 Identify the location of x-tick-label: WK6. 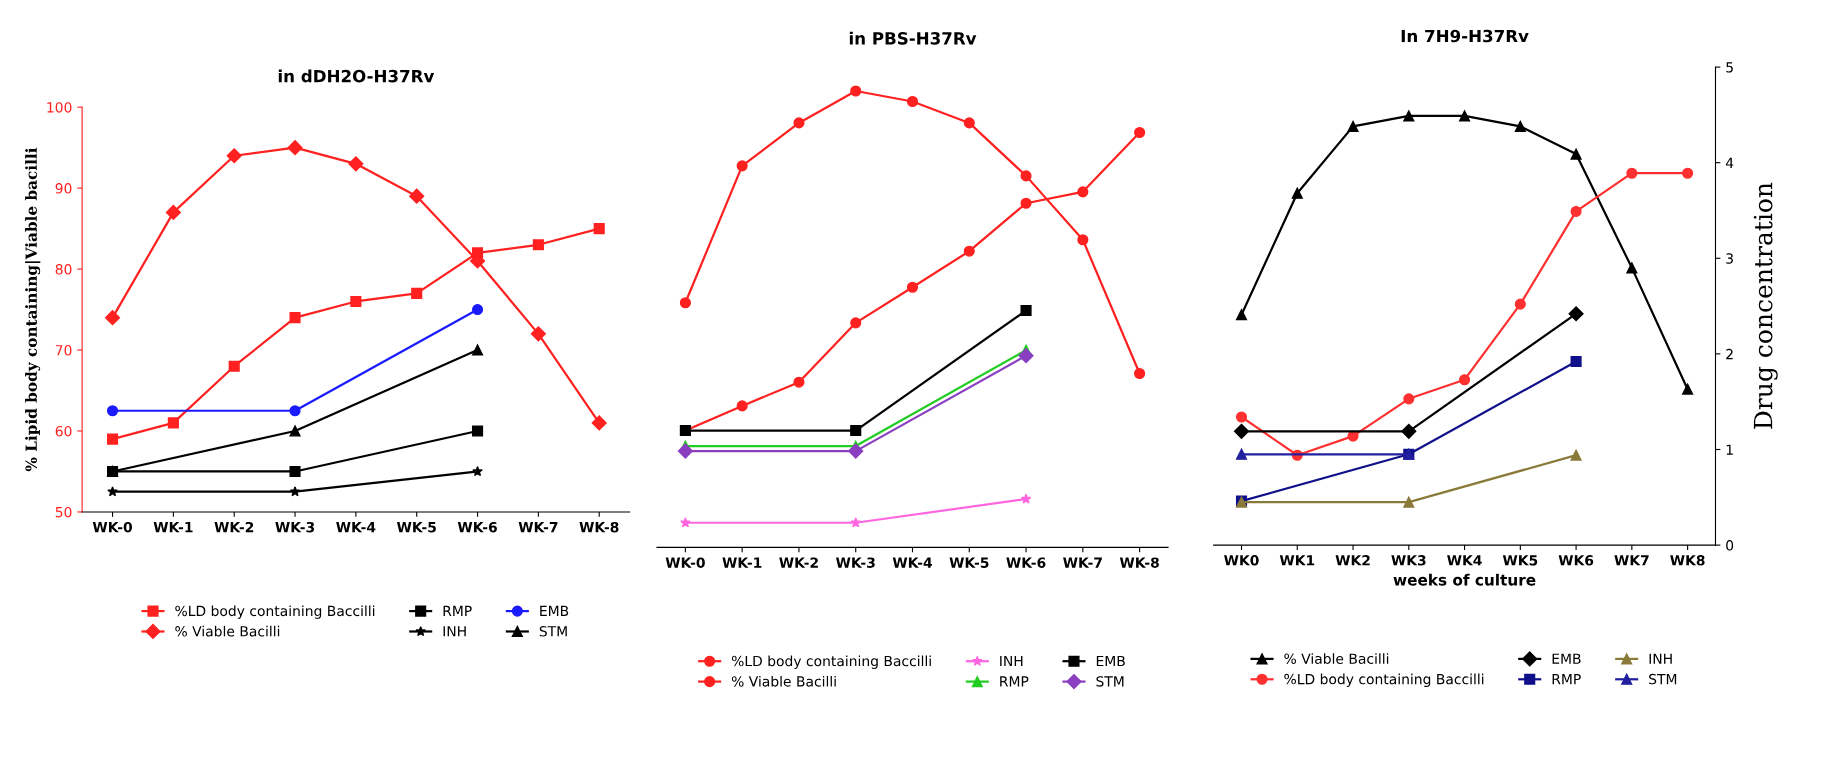
(1576, 560).